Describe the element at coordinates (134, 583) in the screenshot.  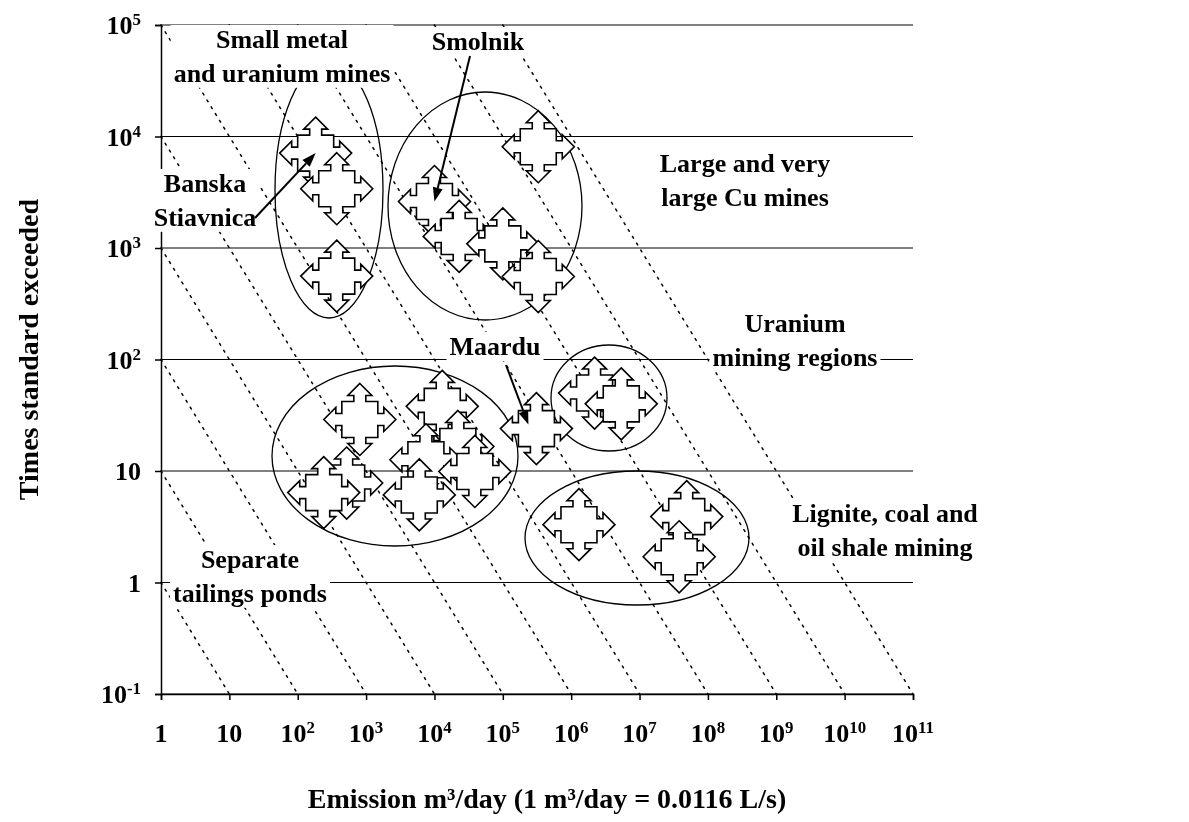
I see `y-tick-label: 1` at that location.